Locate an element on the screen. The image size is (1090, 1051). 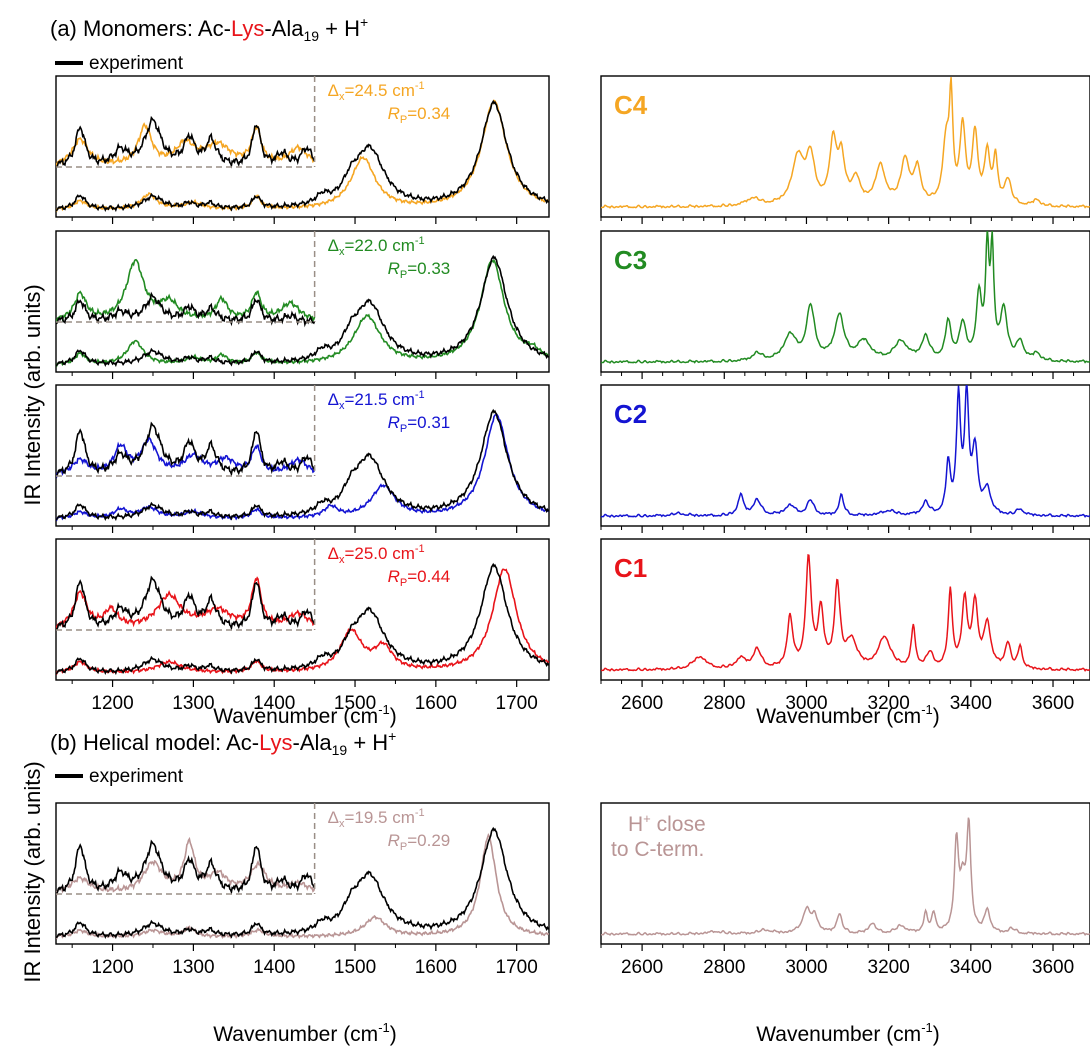
delta-annotation: Δx=19.5 cm-1 is located at coordinates (376, 818).